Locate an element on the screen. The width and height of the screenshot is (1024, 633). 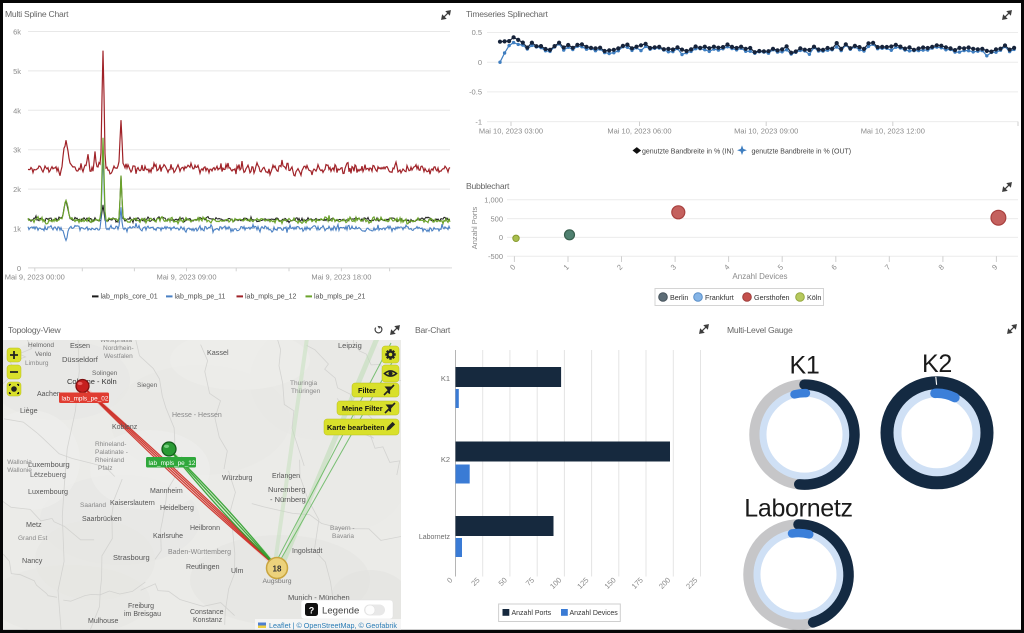
svg-text: genutzte Bandbreite in % (IN) is located at coordinates (688, 151).